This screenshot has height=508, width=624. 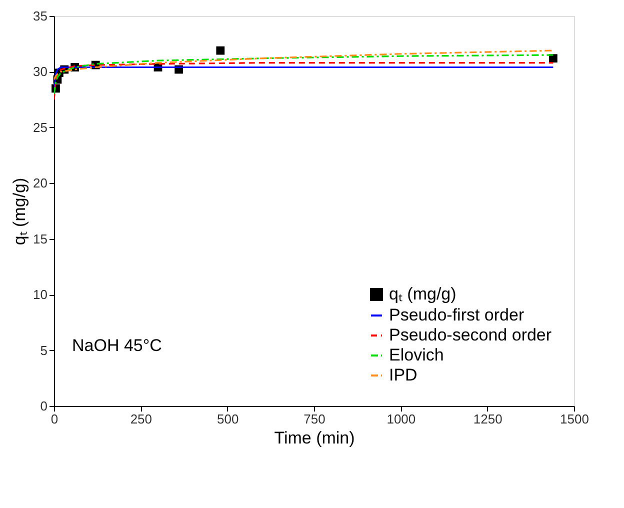 I want to click on x-tick-label: 1250, so click(x=487, y=419).